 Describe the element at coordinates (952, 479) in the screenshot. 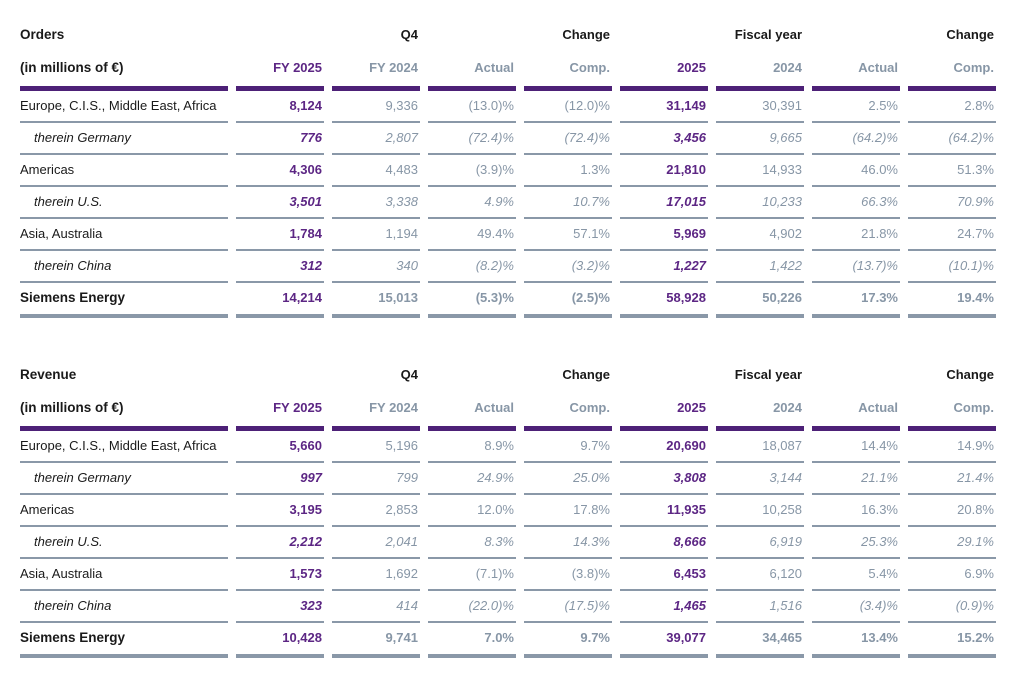

I see `cell-value: 21.4%` at that location.